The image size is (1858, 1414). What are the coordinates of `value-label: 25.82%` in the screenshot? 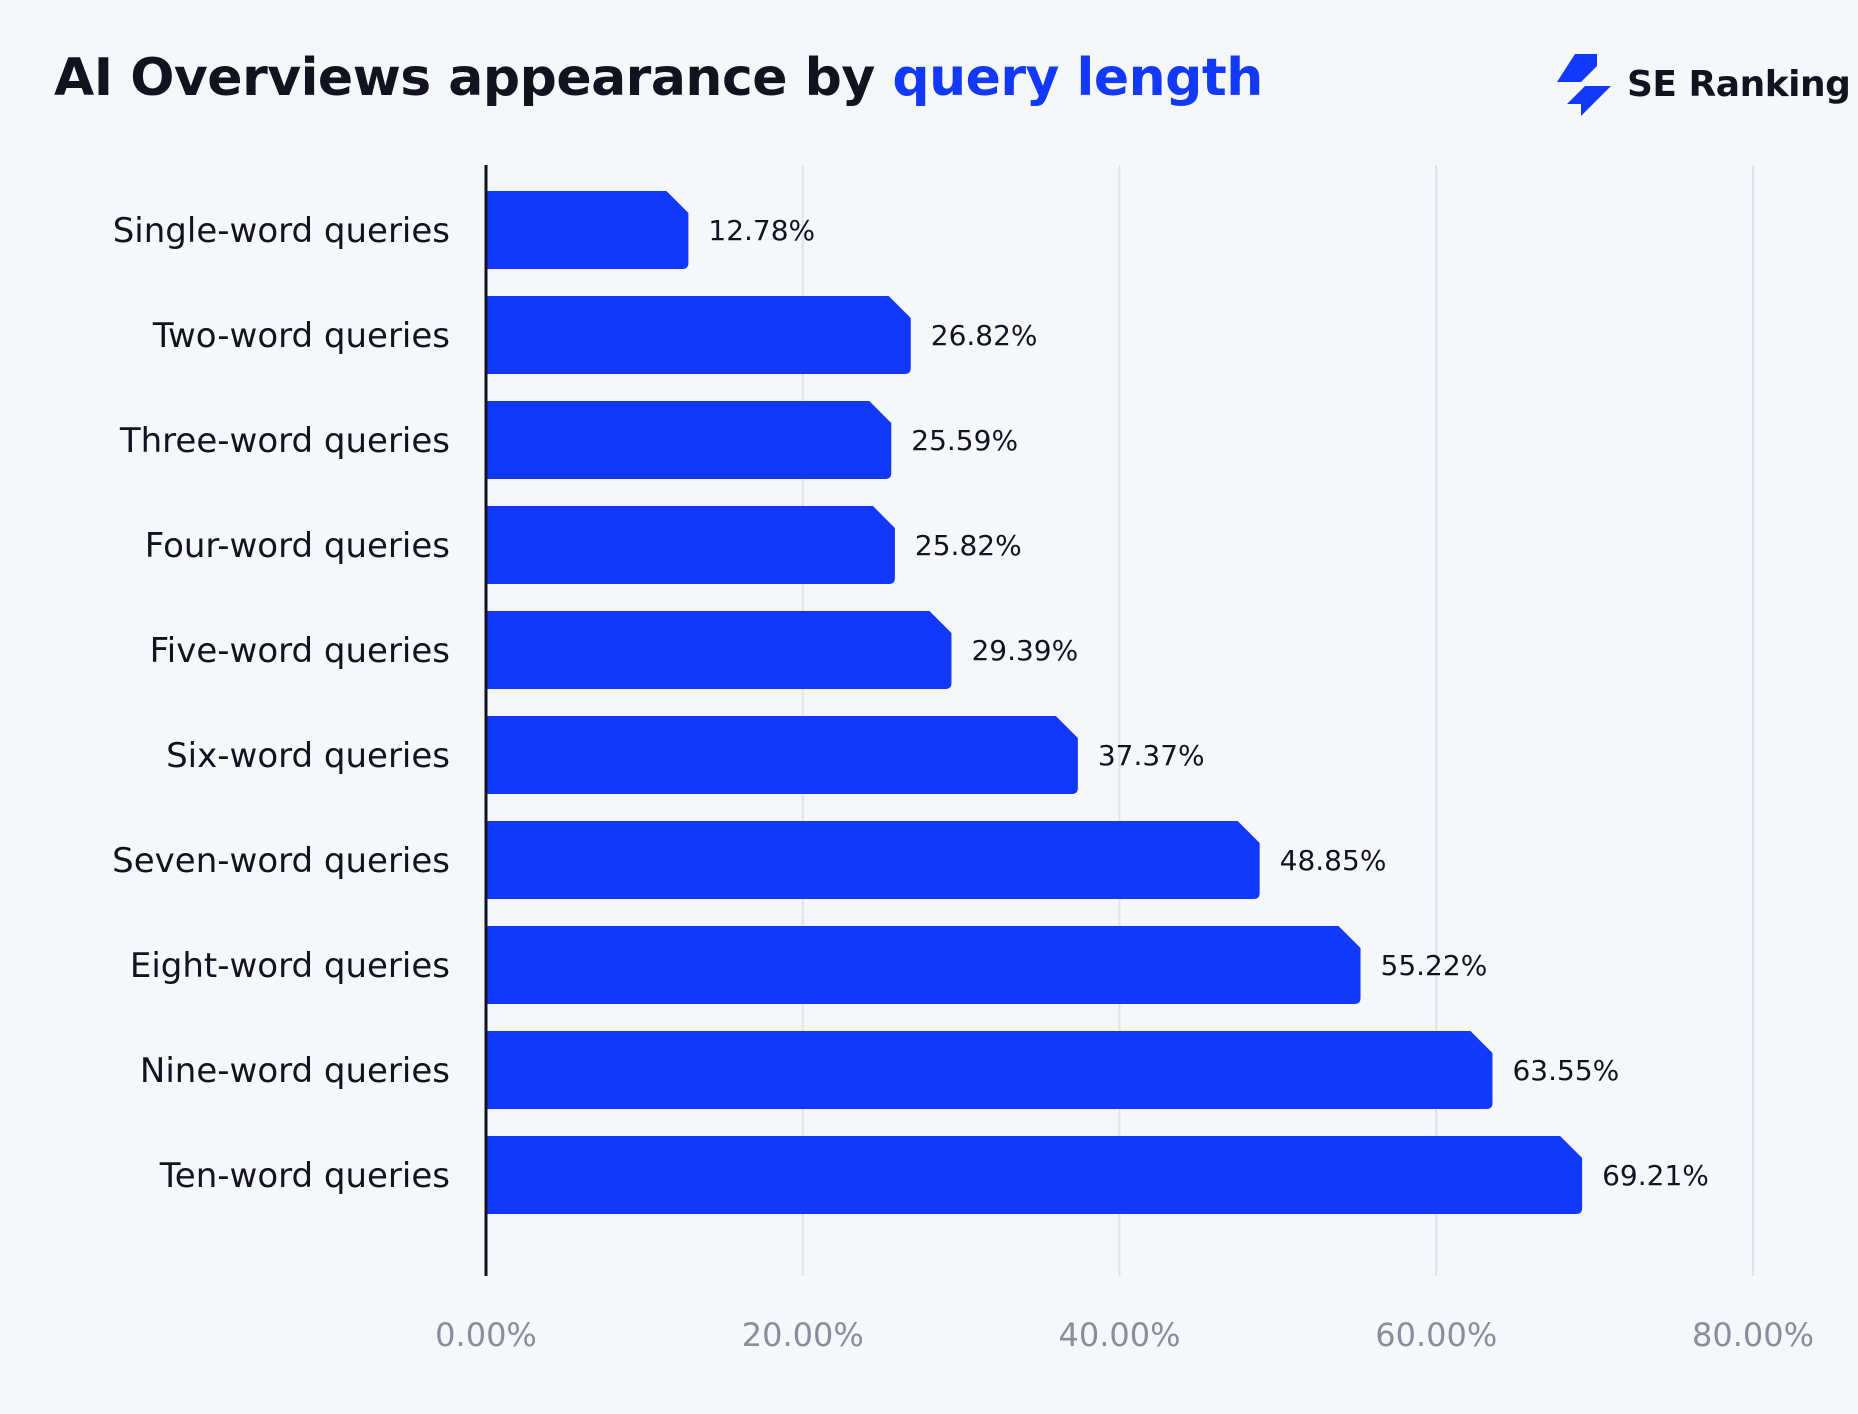 It's located at (968, 545).